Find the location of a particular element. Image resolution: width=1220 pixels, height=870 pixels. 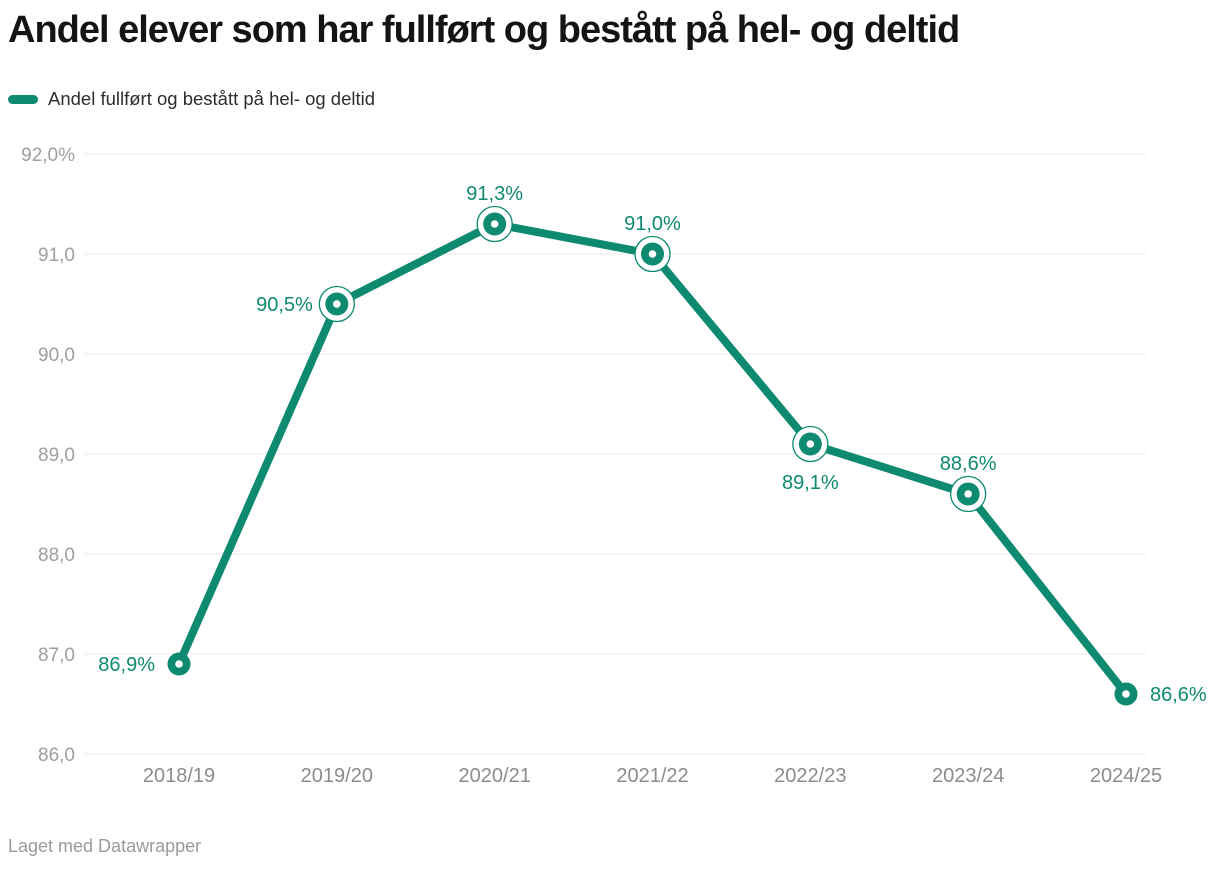

data-point-value-label: 89,1% is located at coordinates (810, 483).